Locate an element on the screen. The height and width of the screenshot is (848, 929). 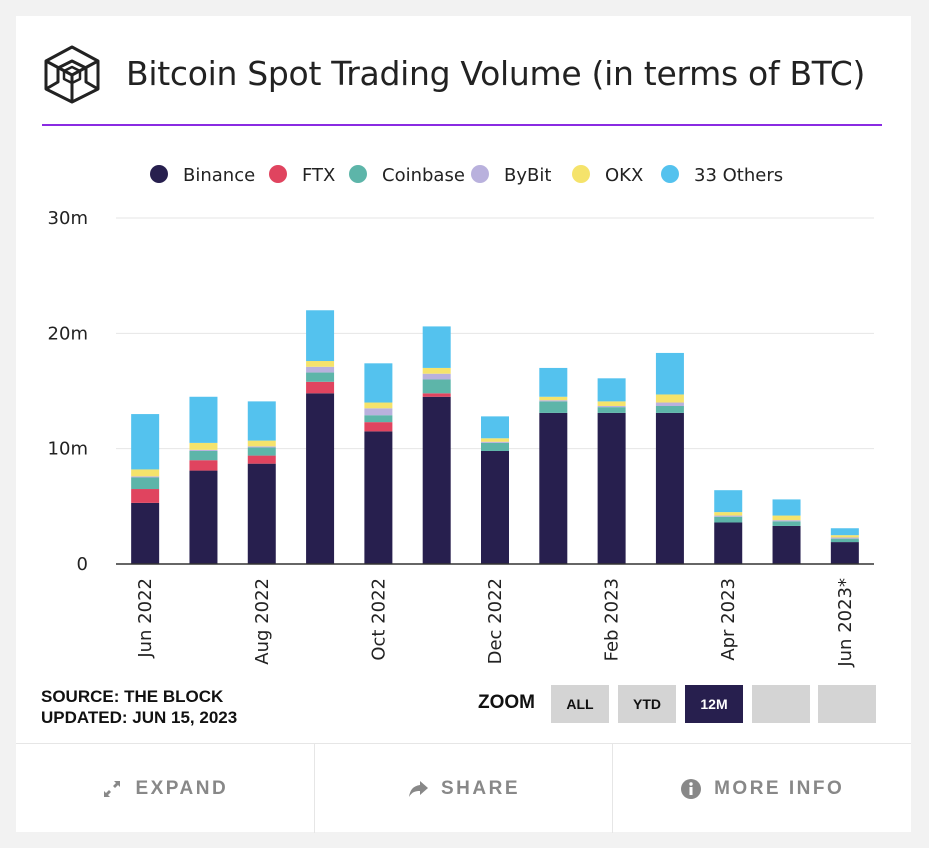
share-icon is located at coordinates (418, 788).